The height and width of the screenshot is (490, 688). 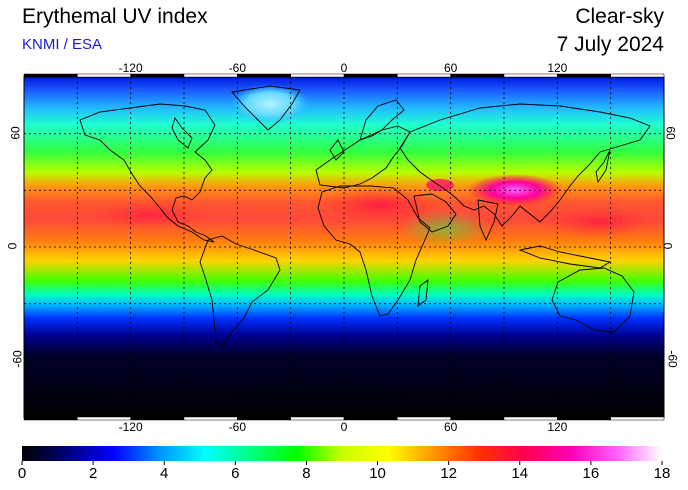 I want to click on colorbar-tick-label: 8, so click(x=306, y=473).